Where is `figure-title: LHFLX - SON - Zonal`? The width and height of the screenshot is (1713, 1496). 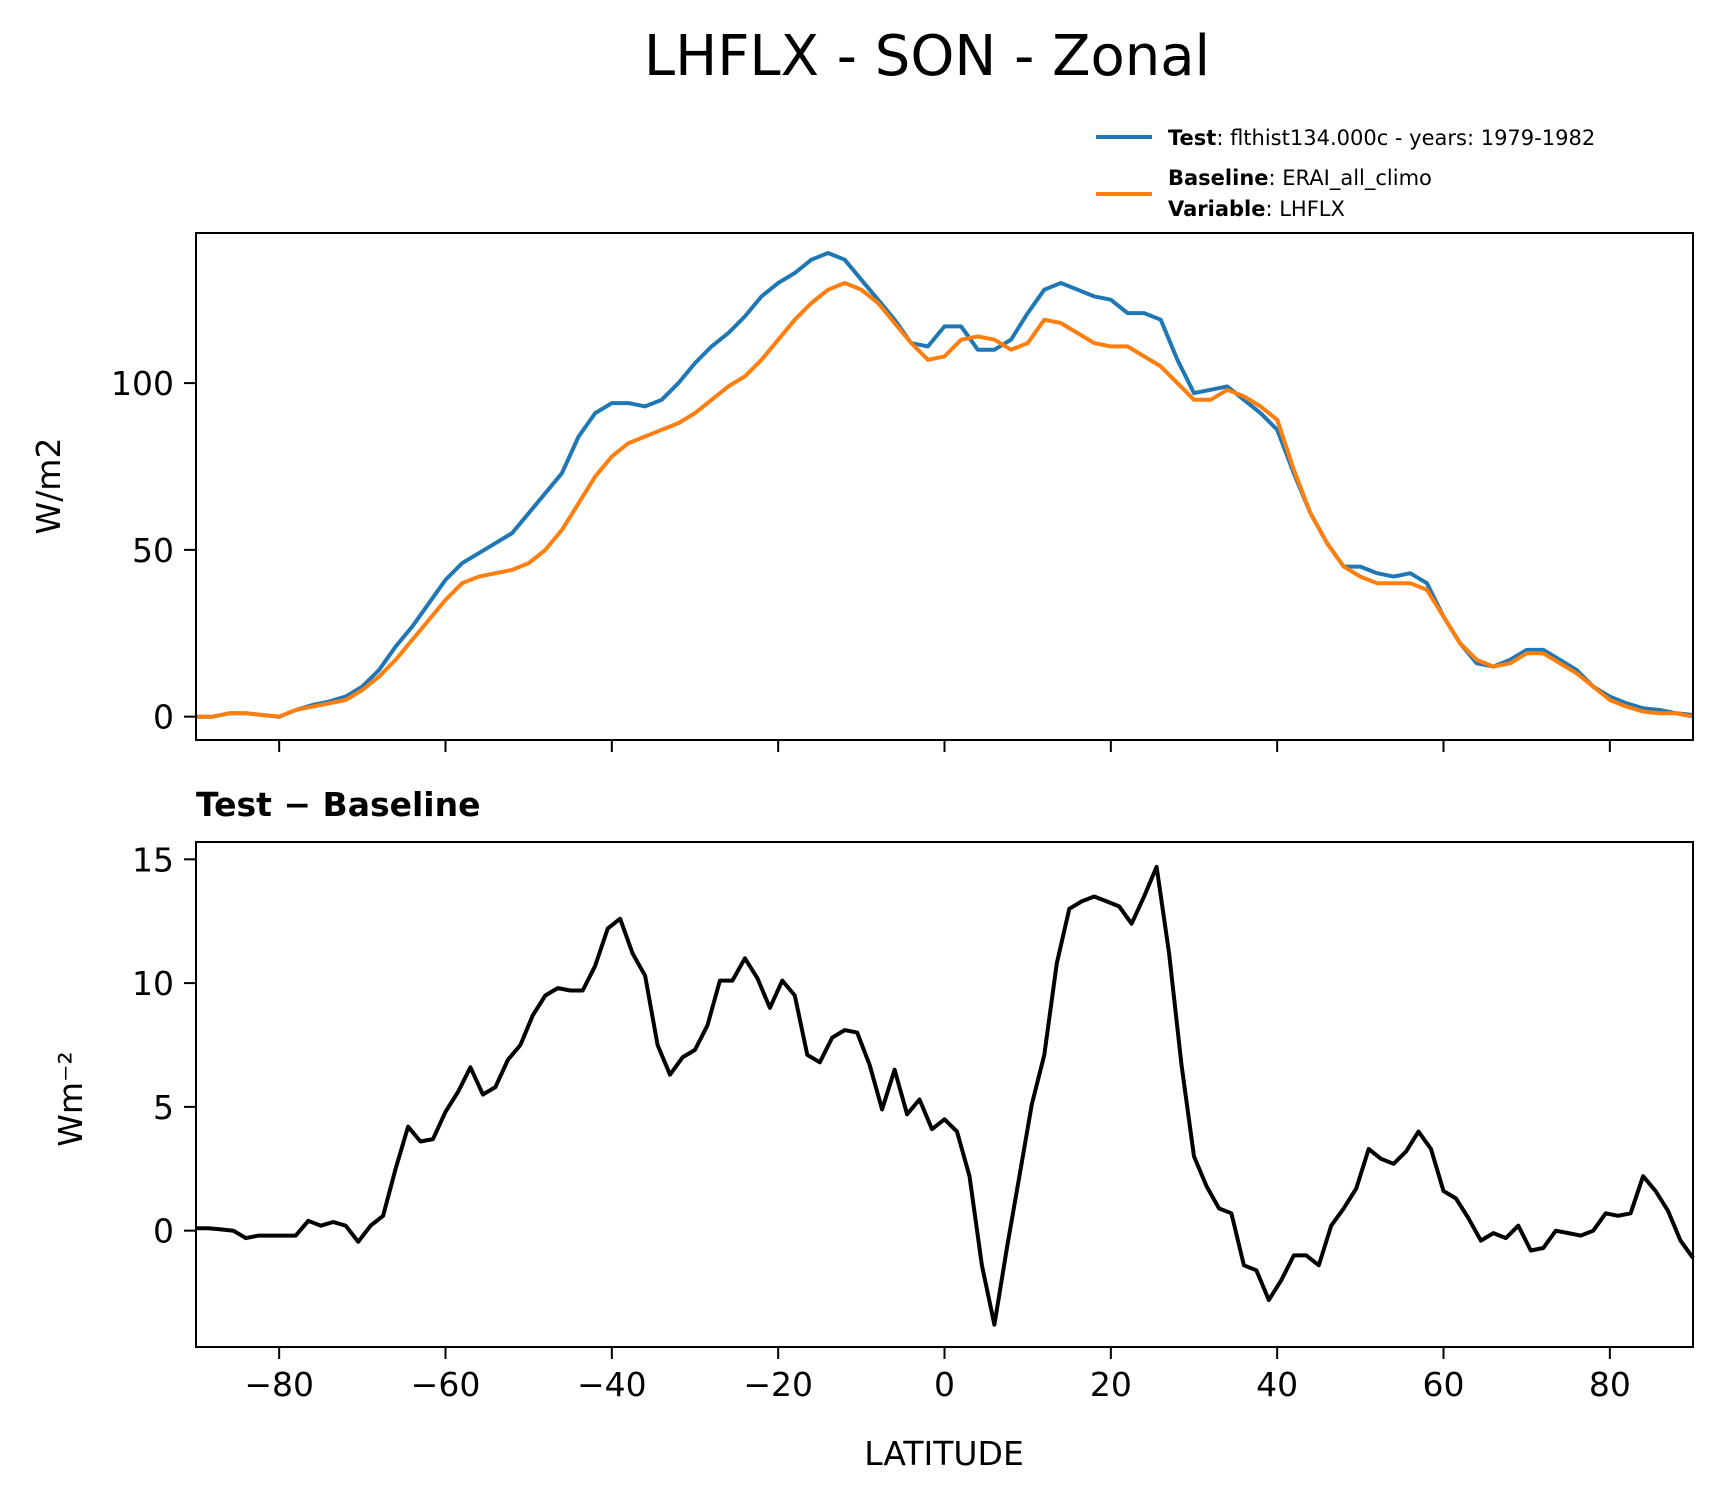
figure-title: LHFLX - SON - Zonal is located at coordinates (927, 56).